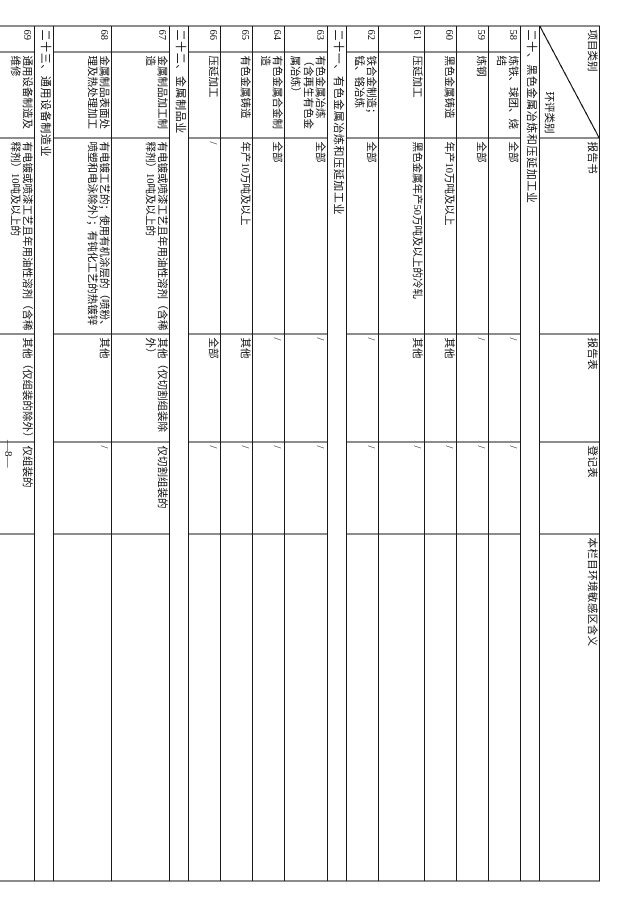  I want to click on report-book-cell: 黑色金属年产50万吨及以上的冷轧, so click(401, 235).